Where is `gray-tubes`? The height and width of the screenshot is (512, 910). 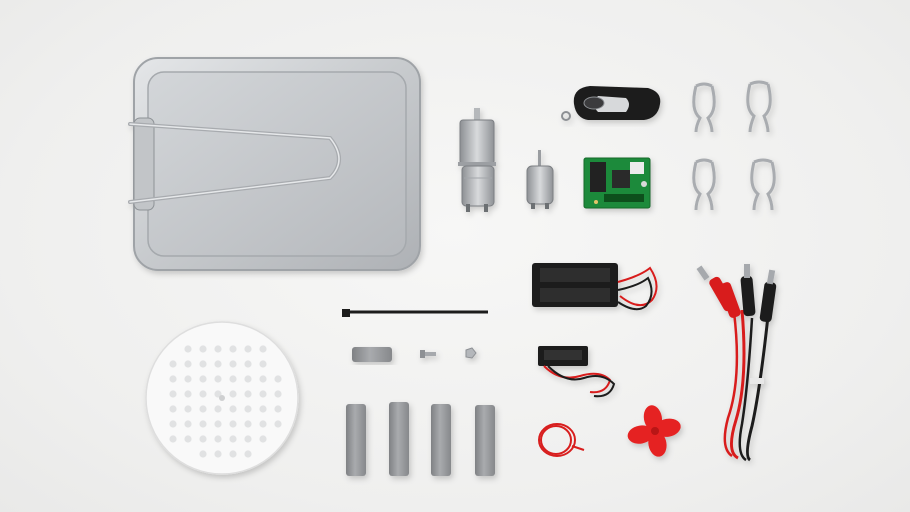 gray-tubes is located at coordinates (420, 439).